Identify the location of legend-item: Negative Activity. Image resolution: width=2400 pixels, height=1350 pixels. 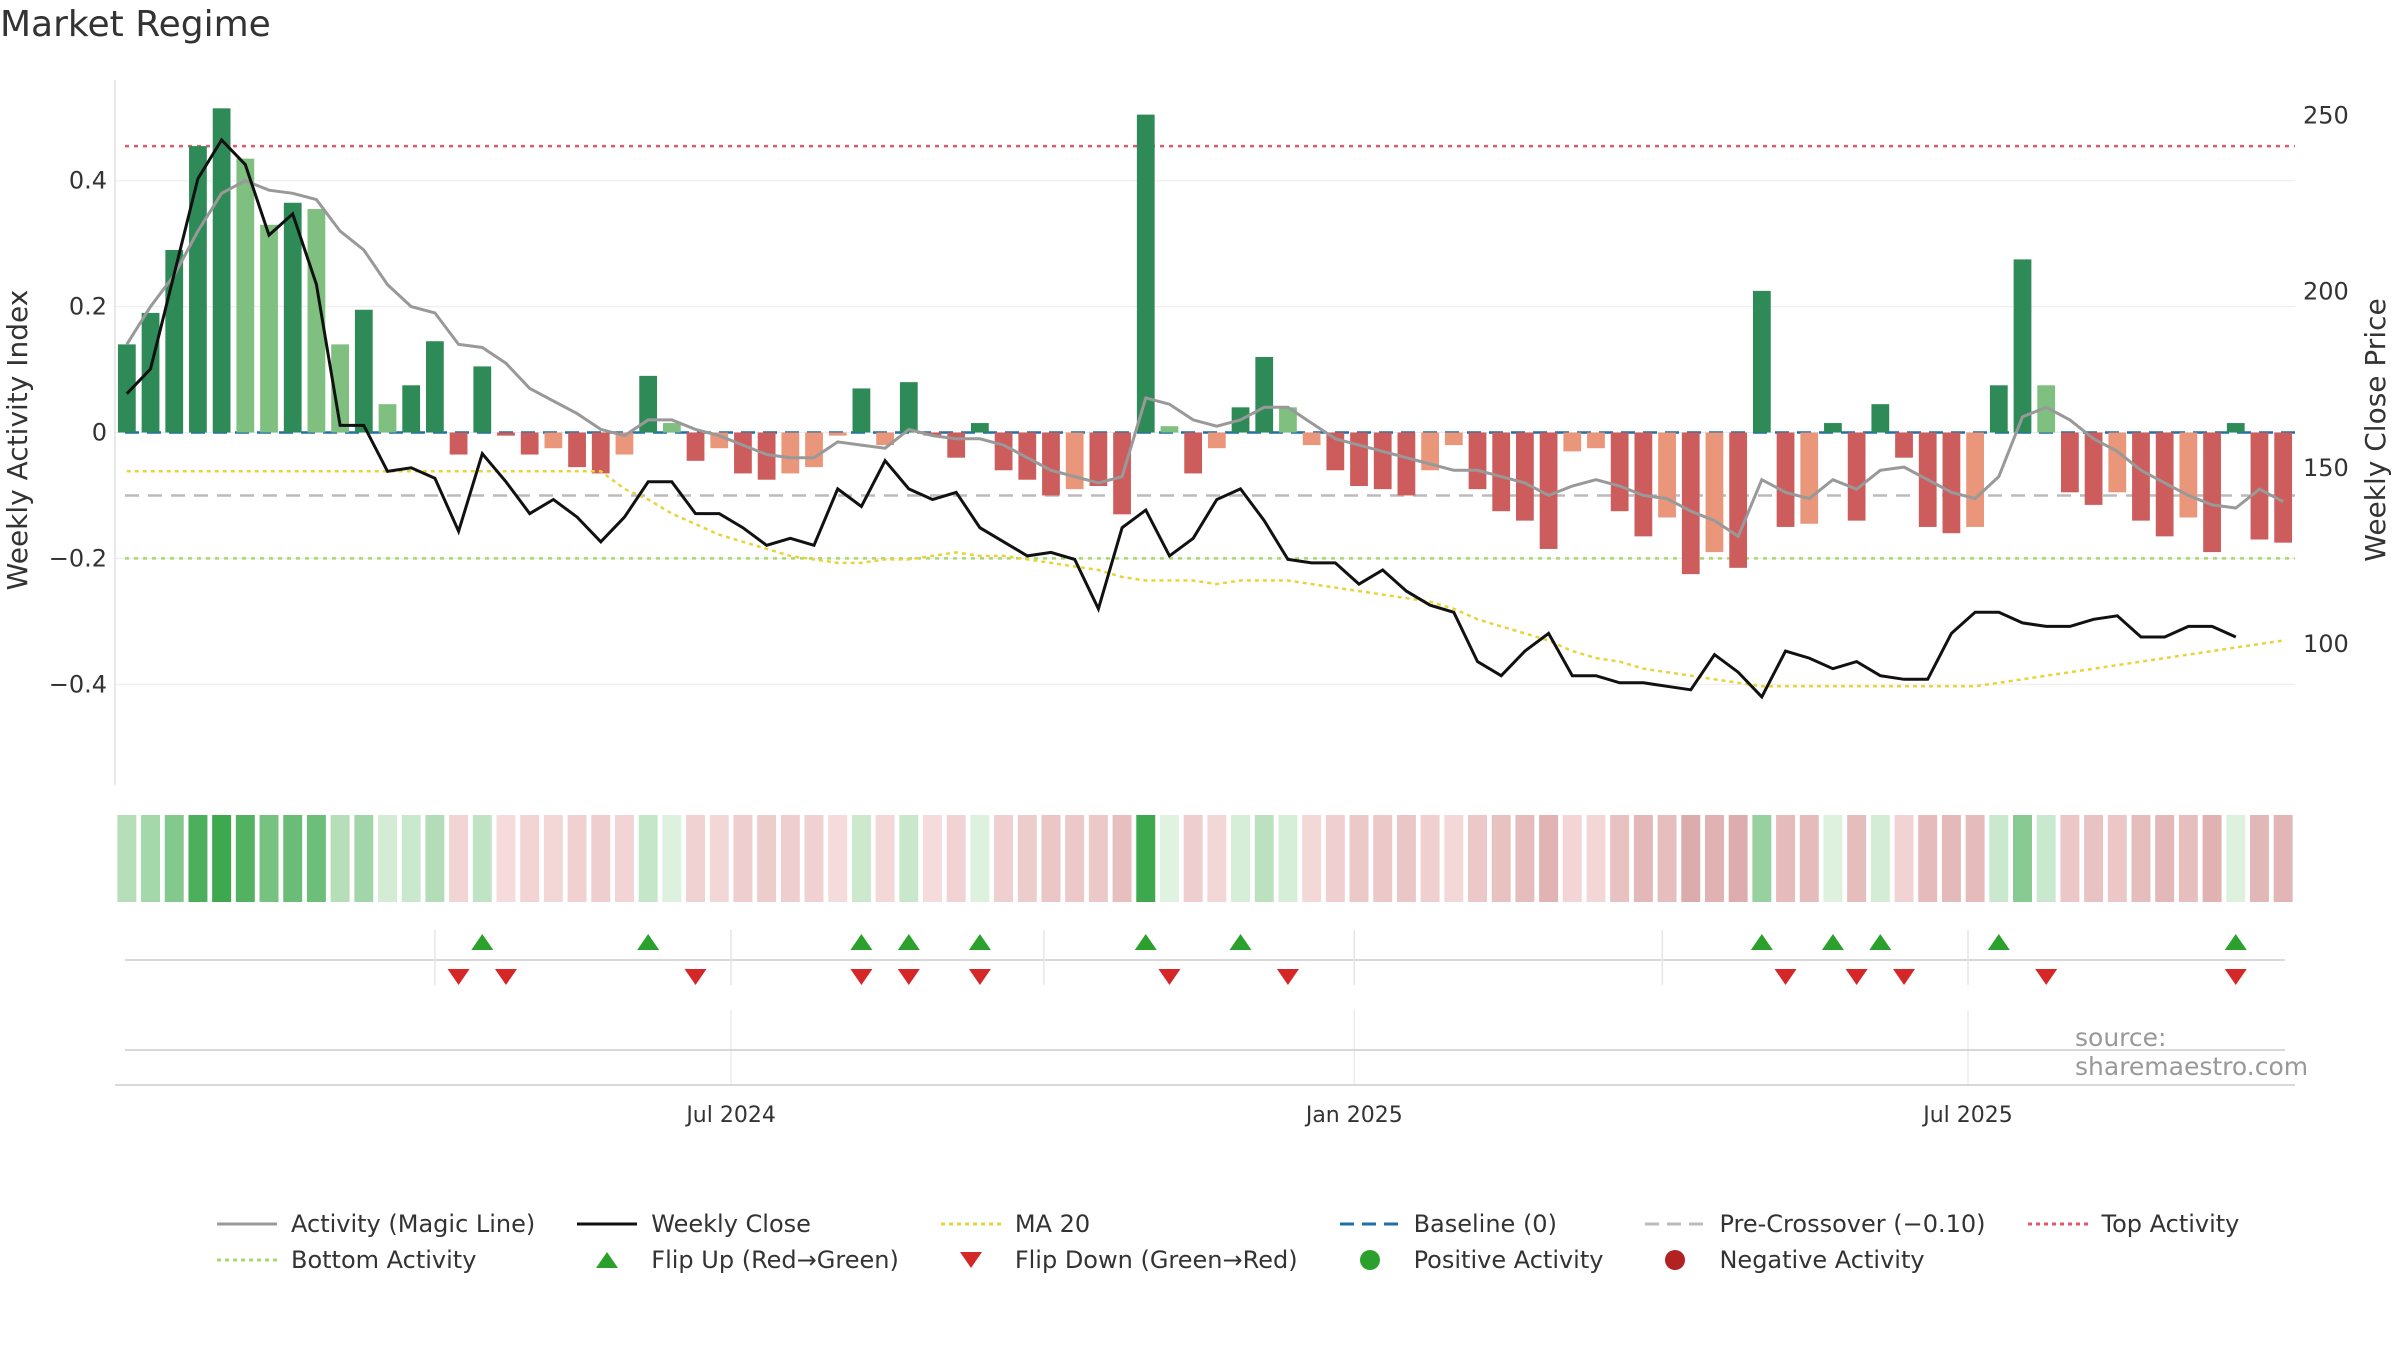
(1814, 1260).